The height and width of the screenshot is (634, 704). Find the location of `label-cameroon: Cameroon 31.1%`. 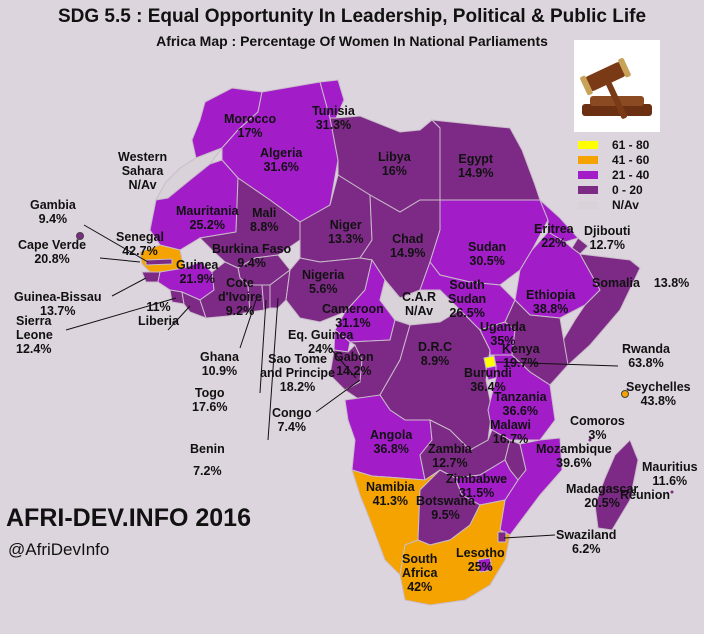

label-cameroon: Cameroon 31.1% is located at coordinates (353, 316).